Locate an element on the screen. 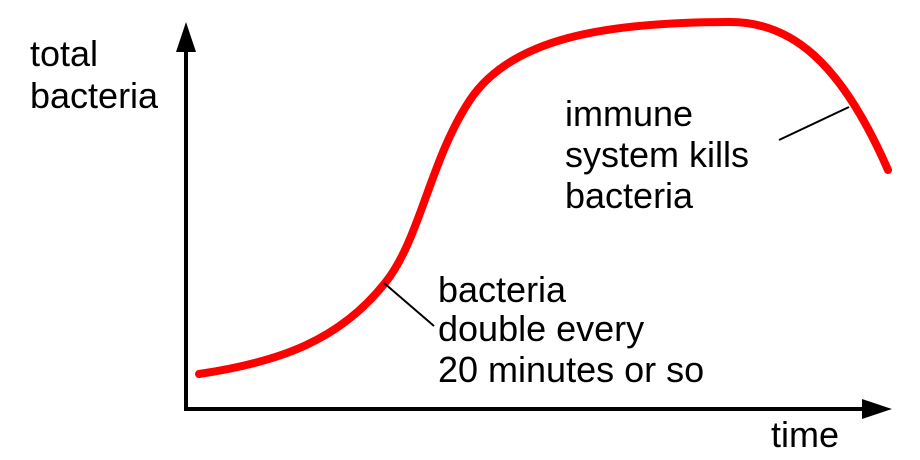  y-axis-arrowhead is located at coordinates (186, 37).